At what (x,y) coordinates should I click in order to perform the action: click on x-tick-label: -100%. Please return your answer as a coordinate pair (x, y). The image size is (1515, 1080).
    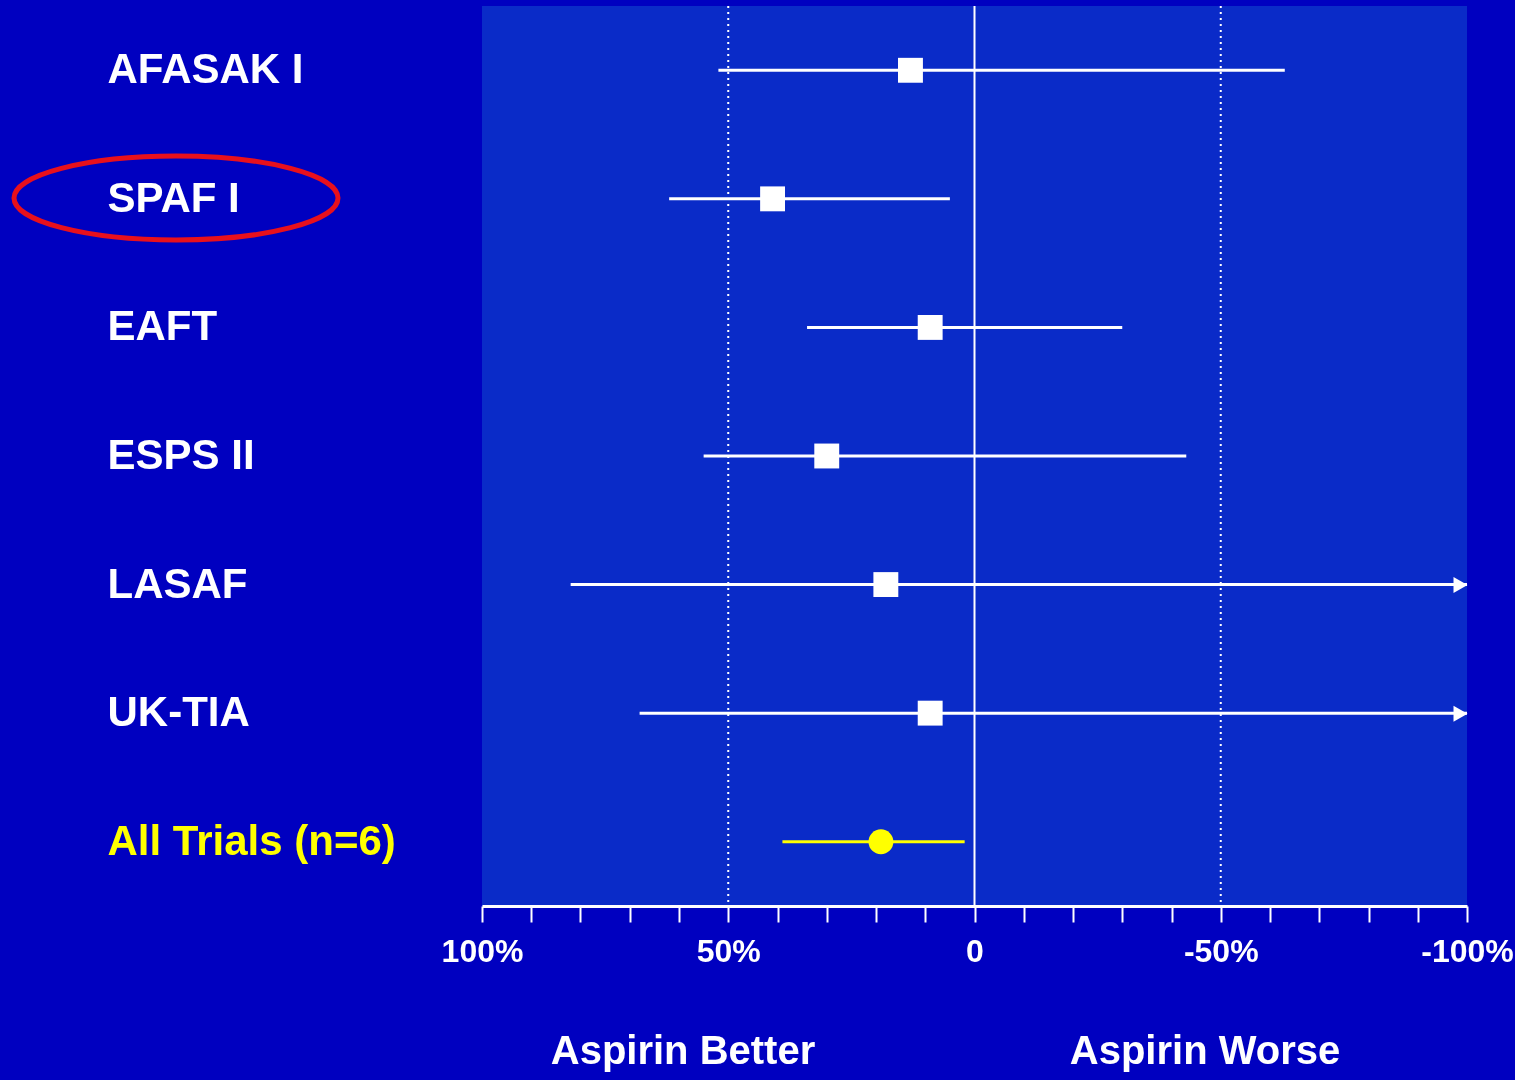
    Looking at the image, I should click on (1467, 950).